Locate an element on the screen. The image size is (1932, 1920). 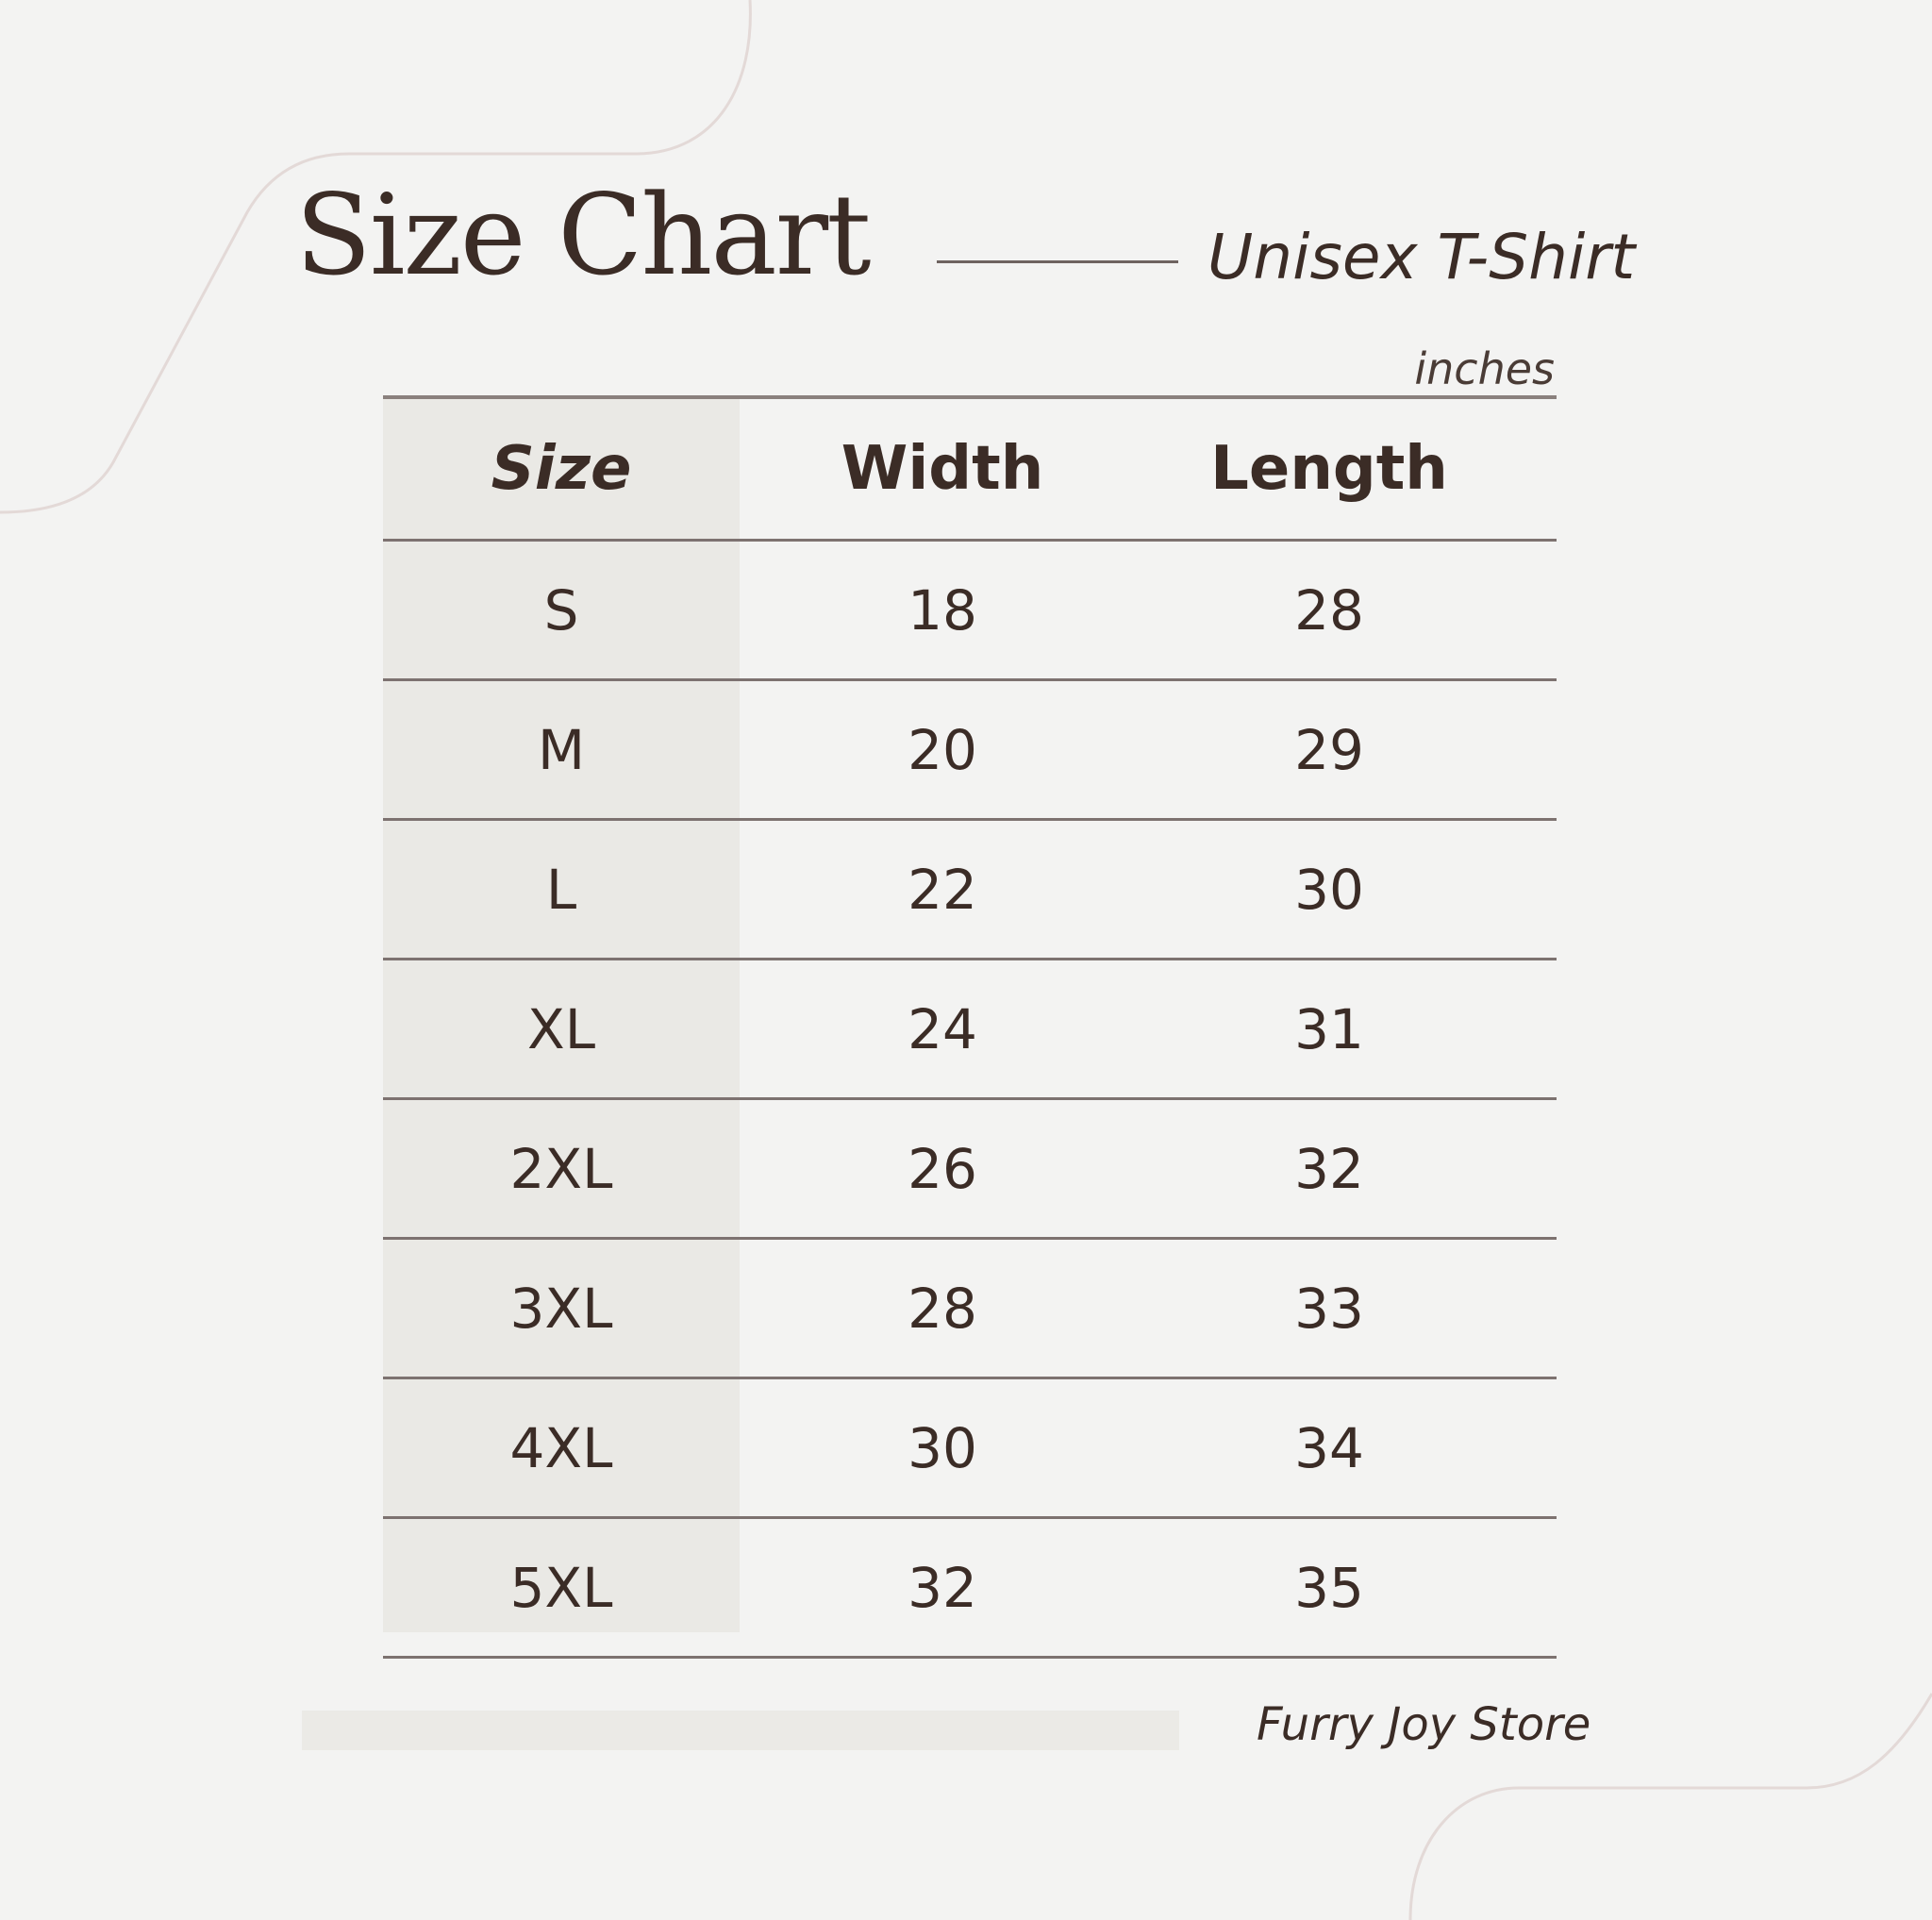
cell-size: M is located at coordinates (561, 749).